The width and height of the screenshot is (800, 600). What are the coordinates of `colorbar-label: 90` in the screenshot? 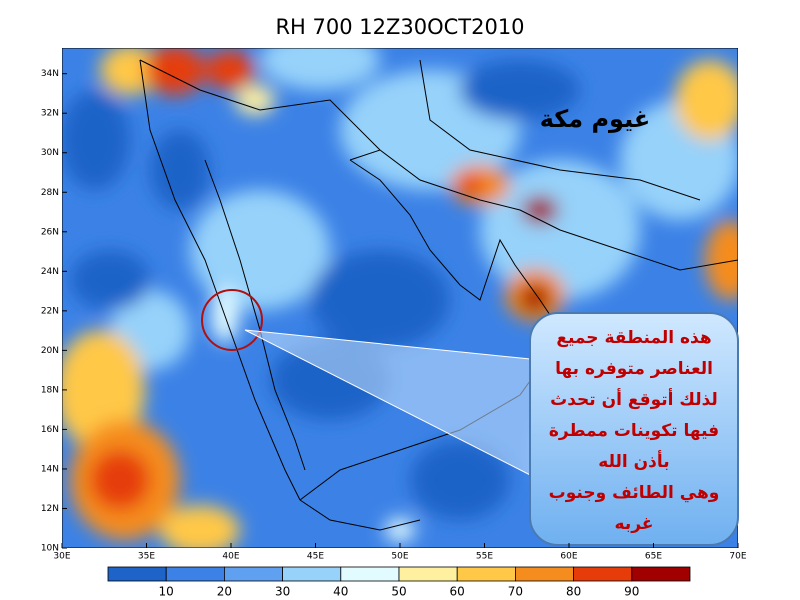 It's located at (631, 592).